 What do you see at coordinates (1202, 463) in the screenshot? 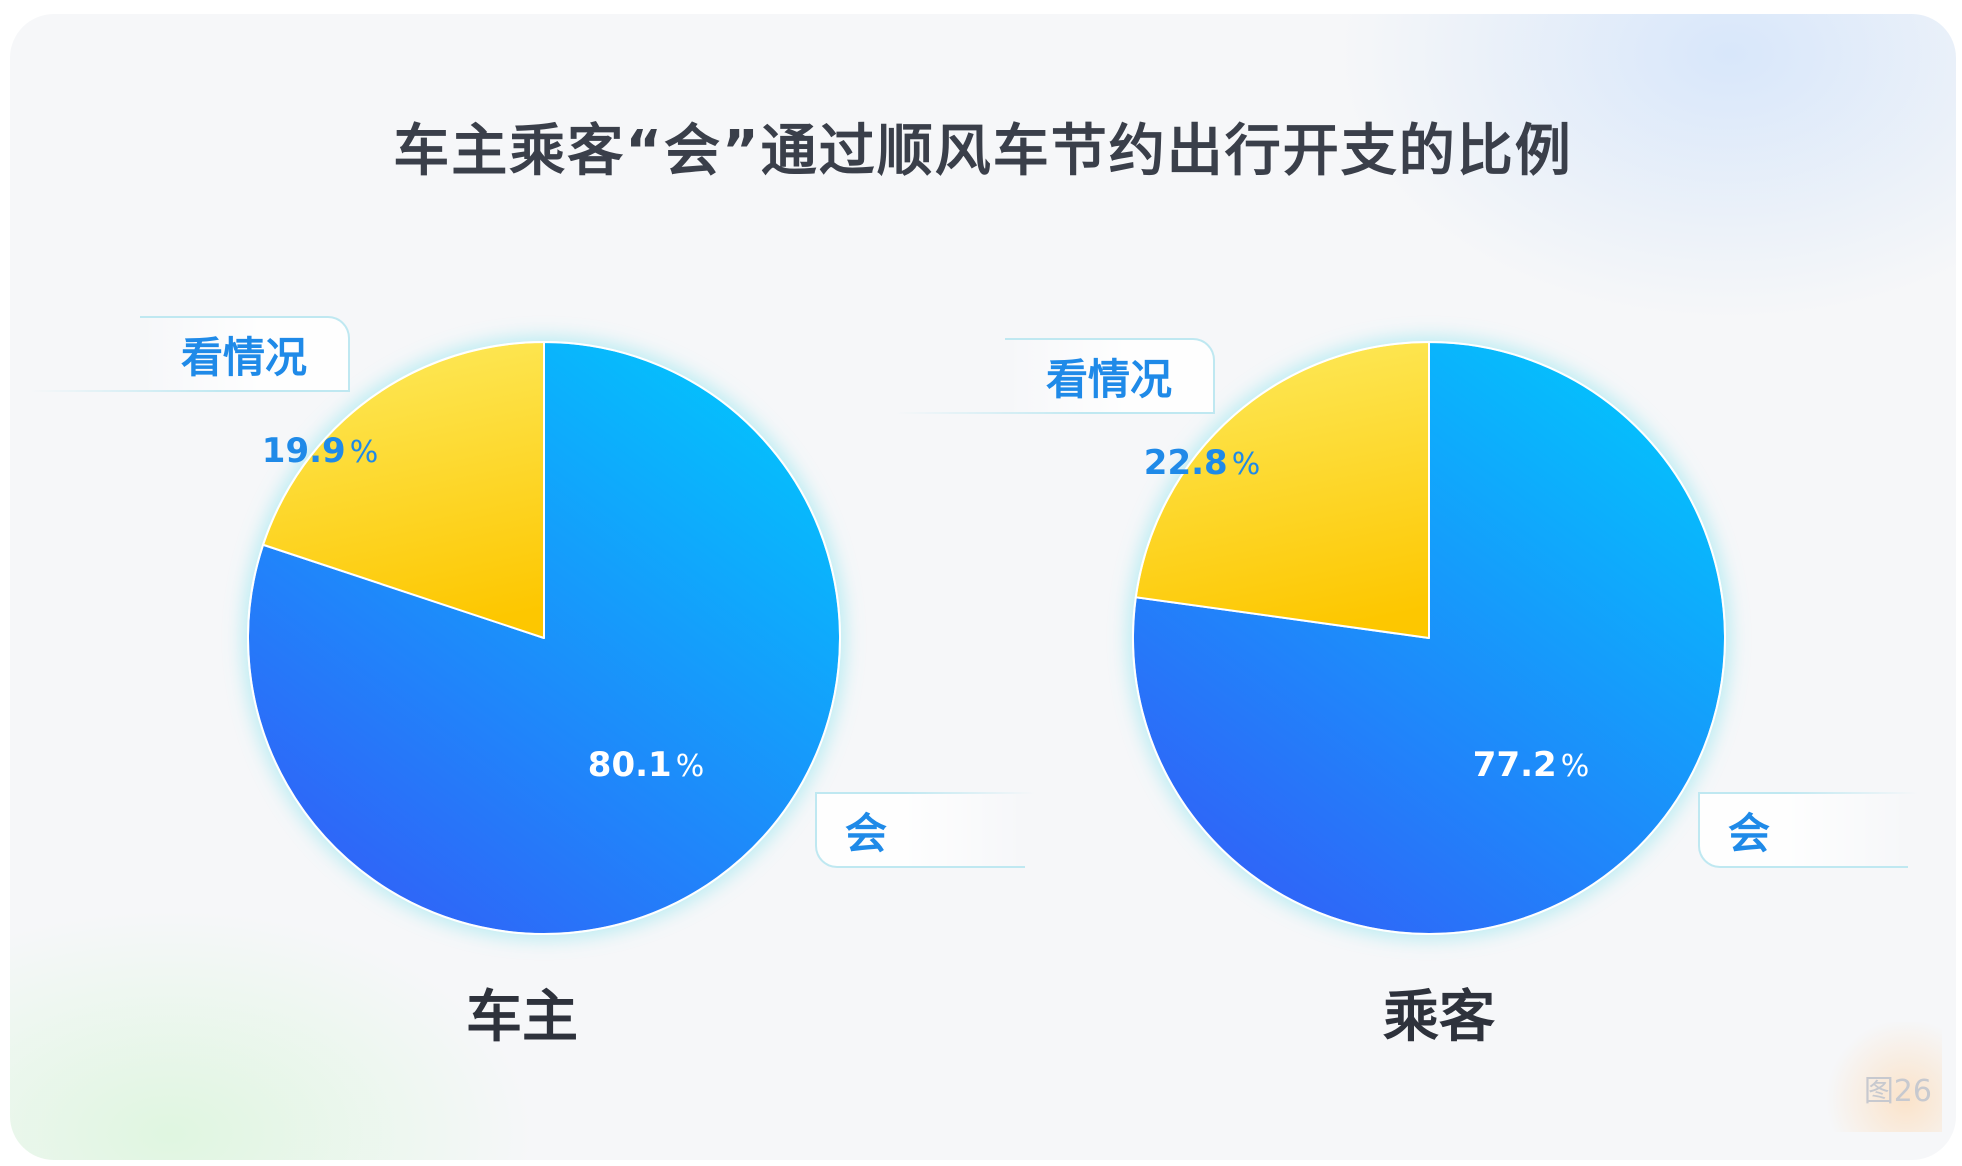
I see `data-label-watch: 22.8%` at bounding box center [1202, 463].